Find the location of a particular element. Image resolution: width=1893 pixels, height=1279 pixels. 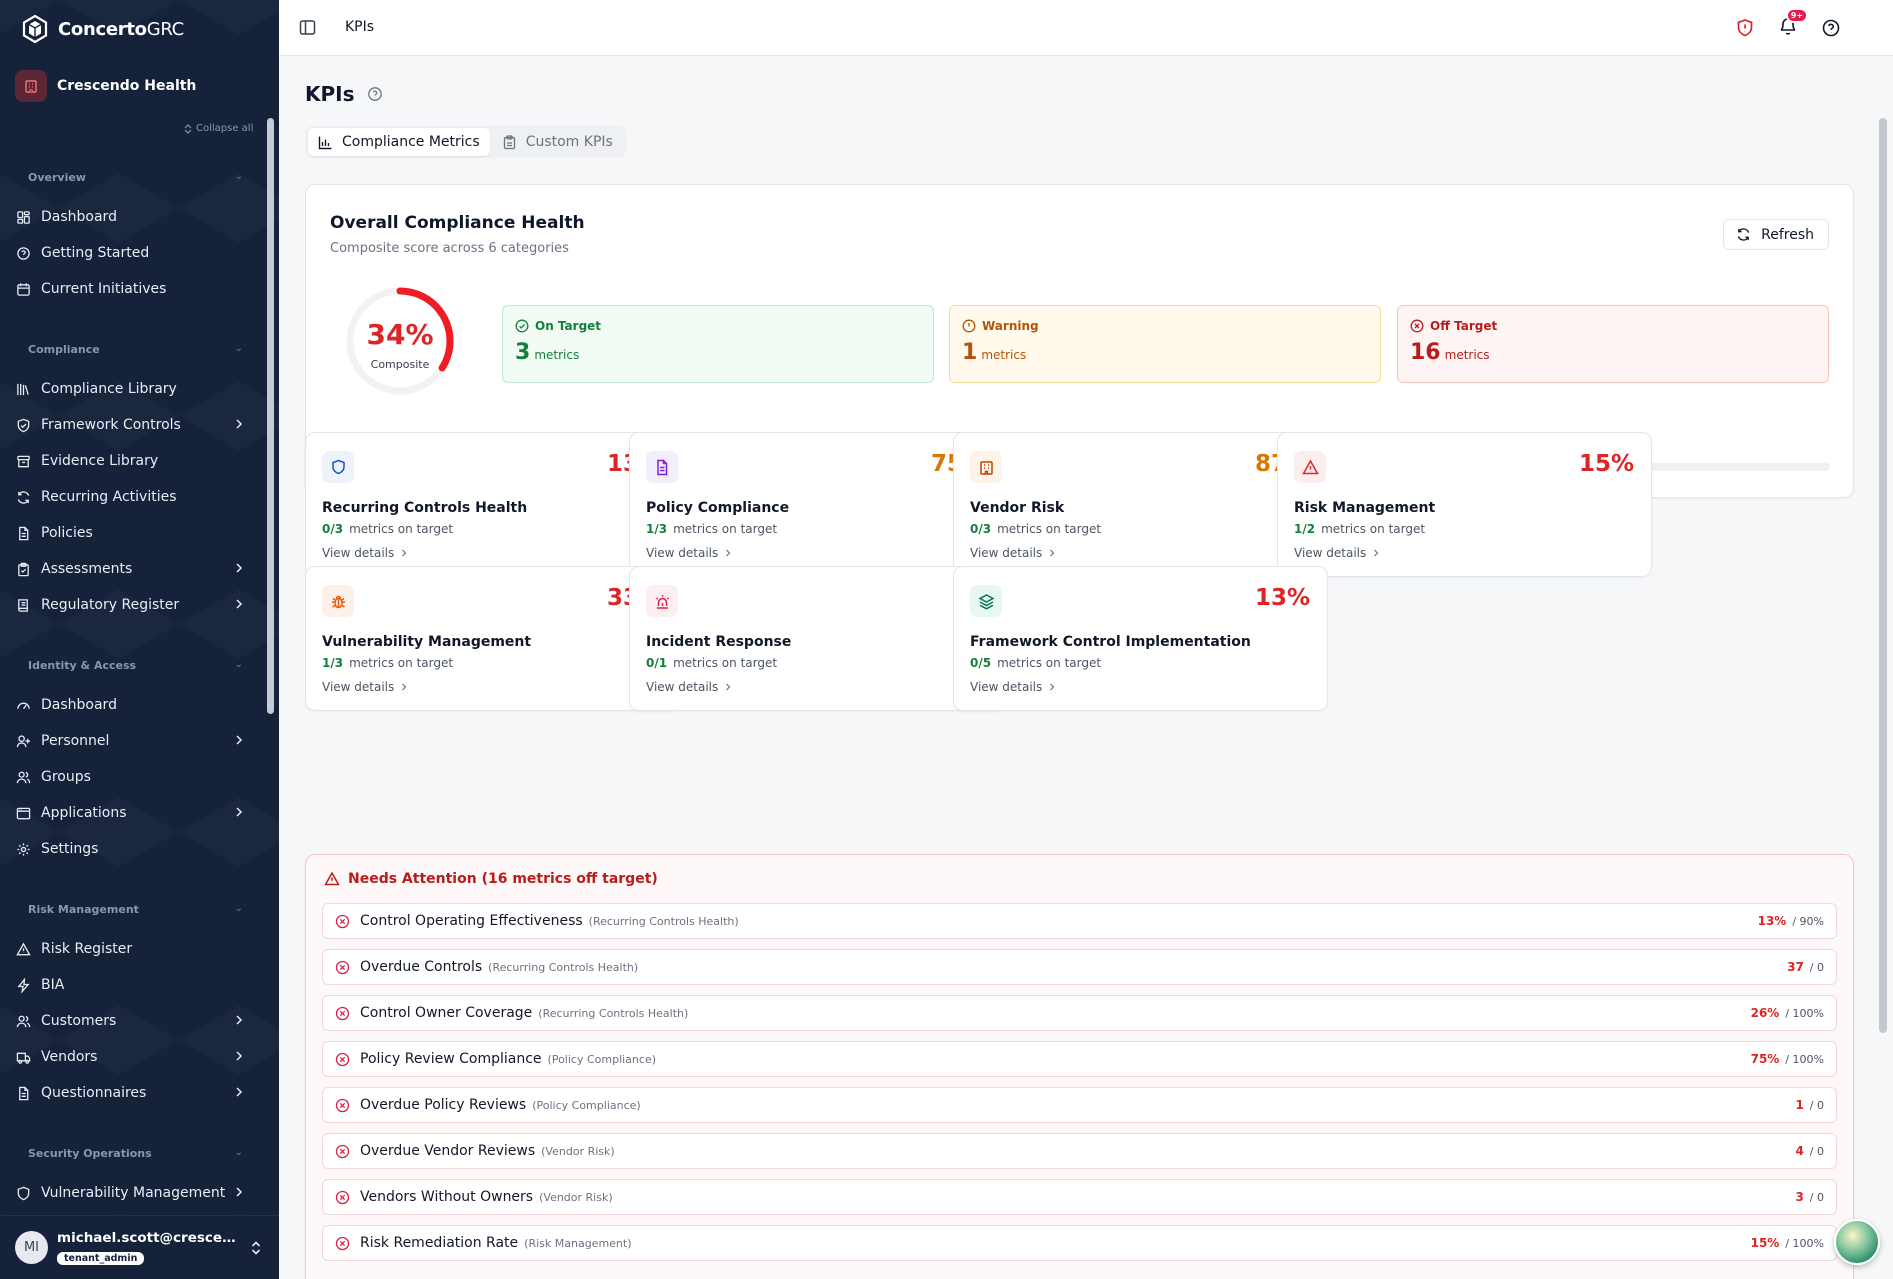

sidebar-scrollbar is located at coordinates (270, 416).